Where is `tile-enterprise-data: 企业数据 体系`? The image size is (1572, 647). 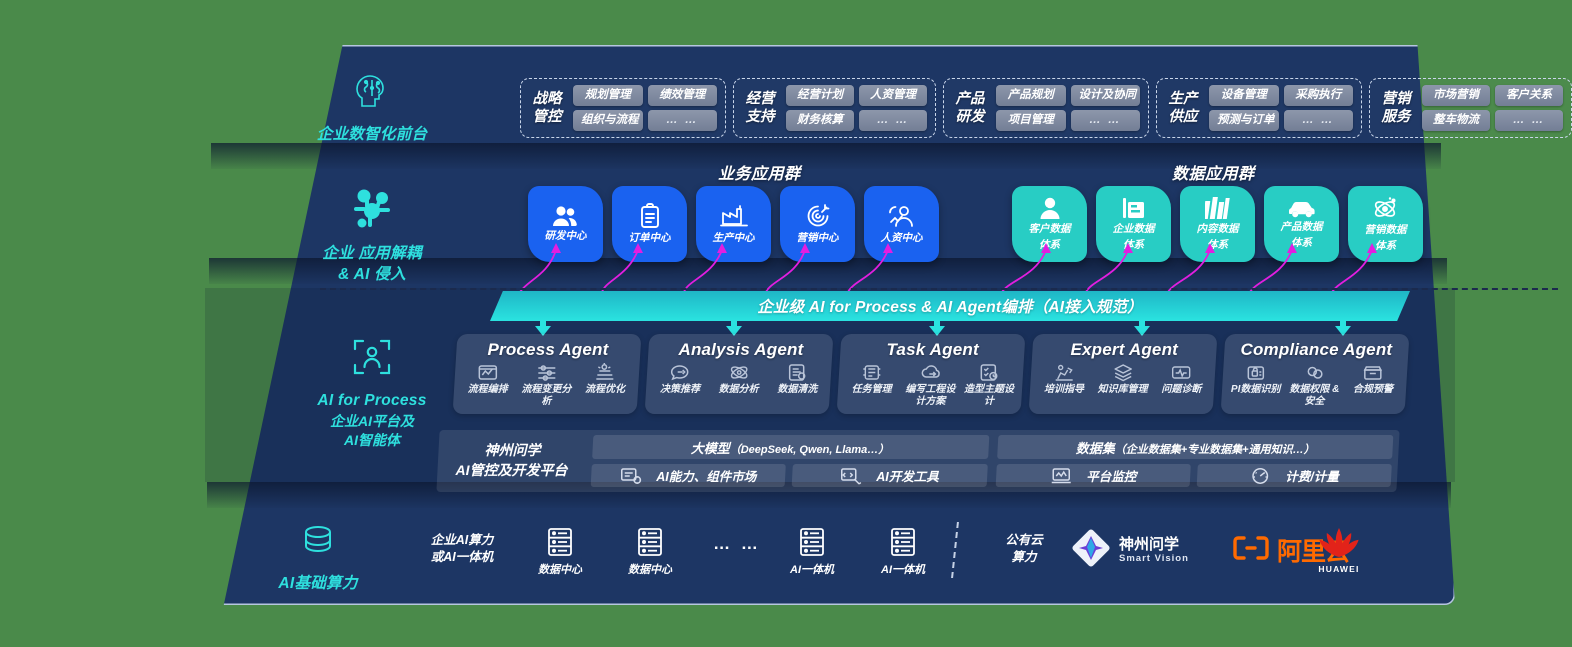 tile-enterprise-data: 企业数据 体系 is located at coordinates (1133, 224).